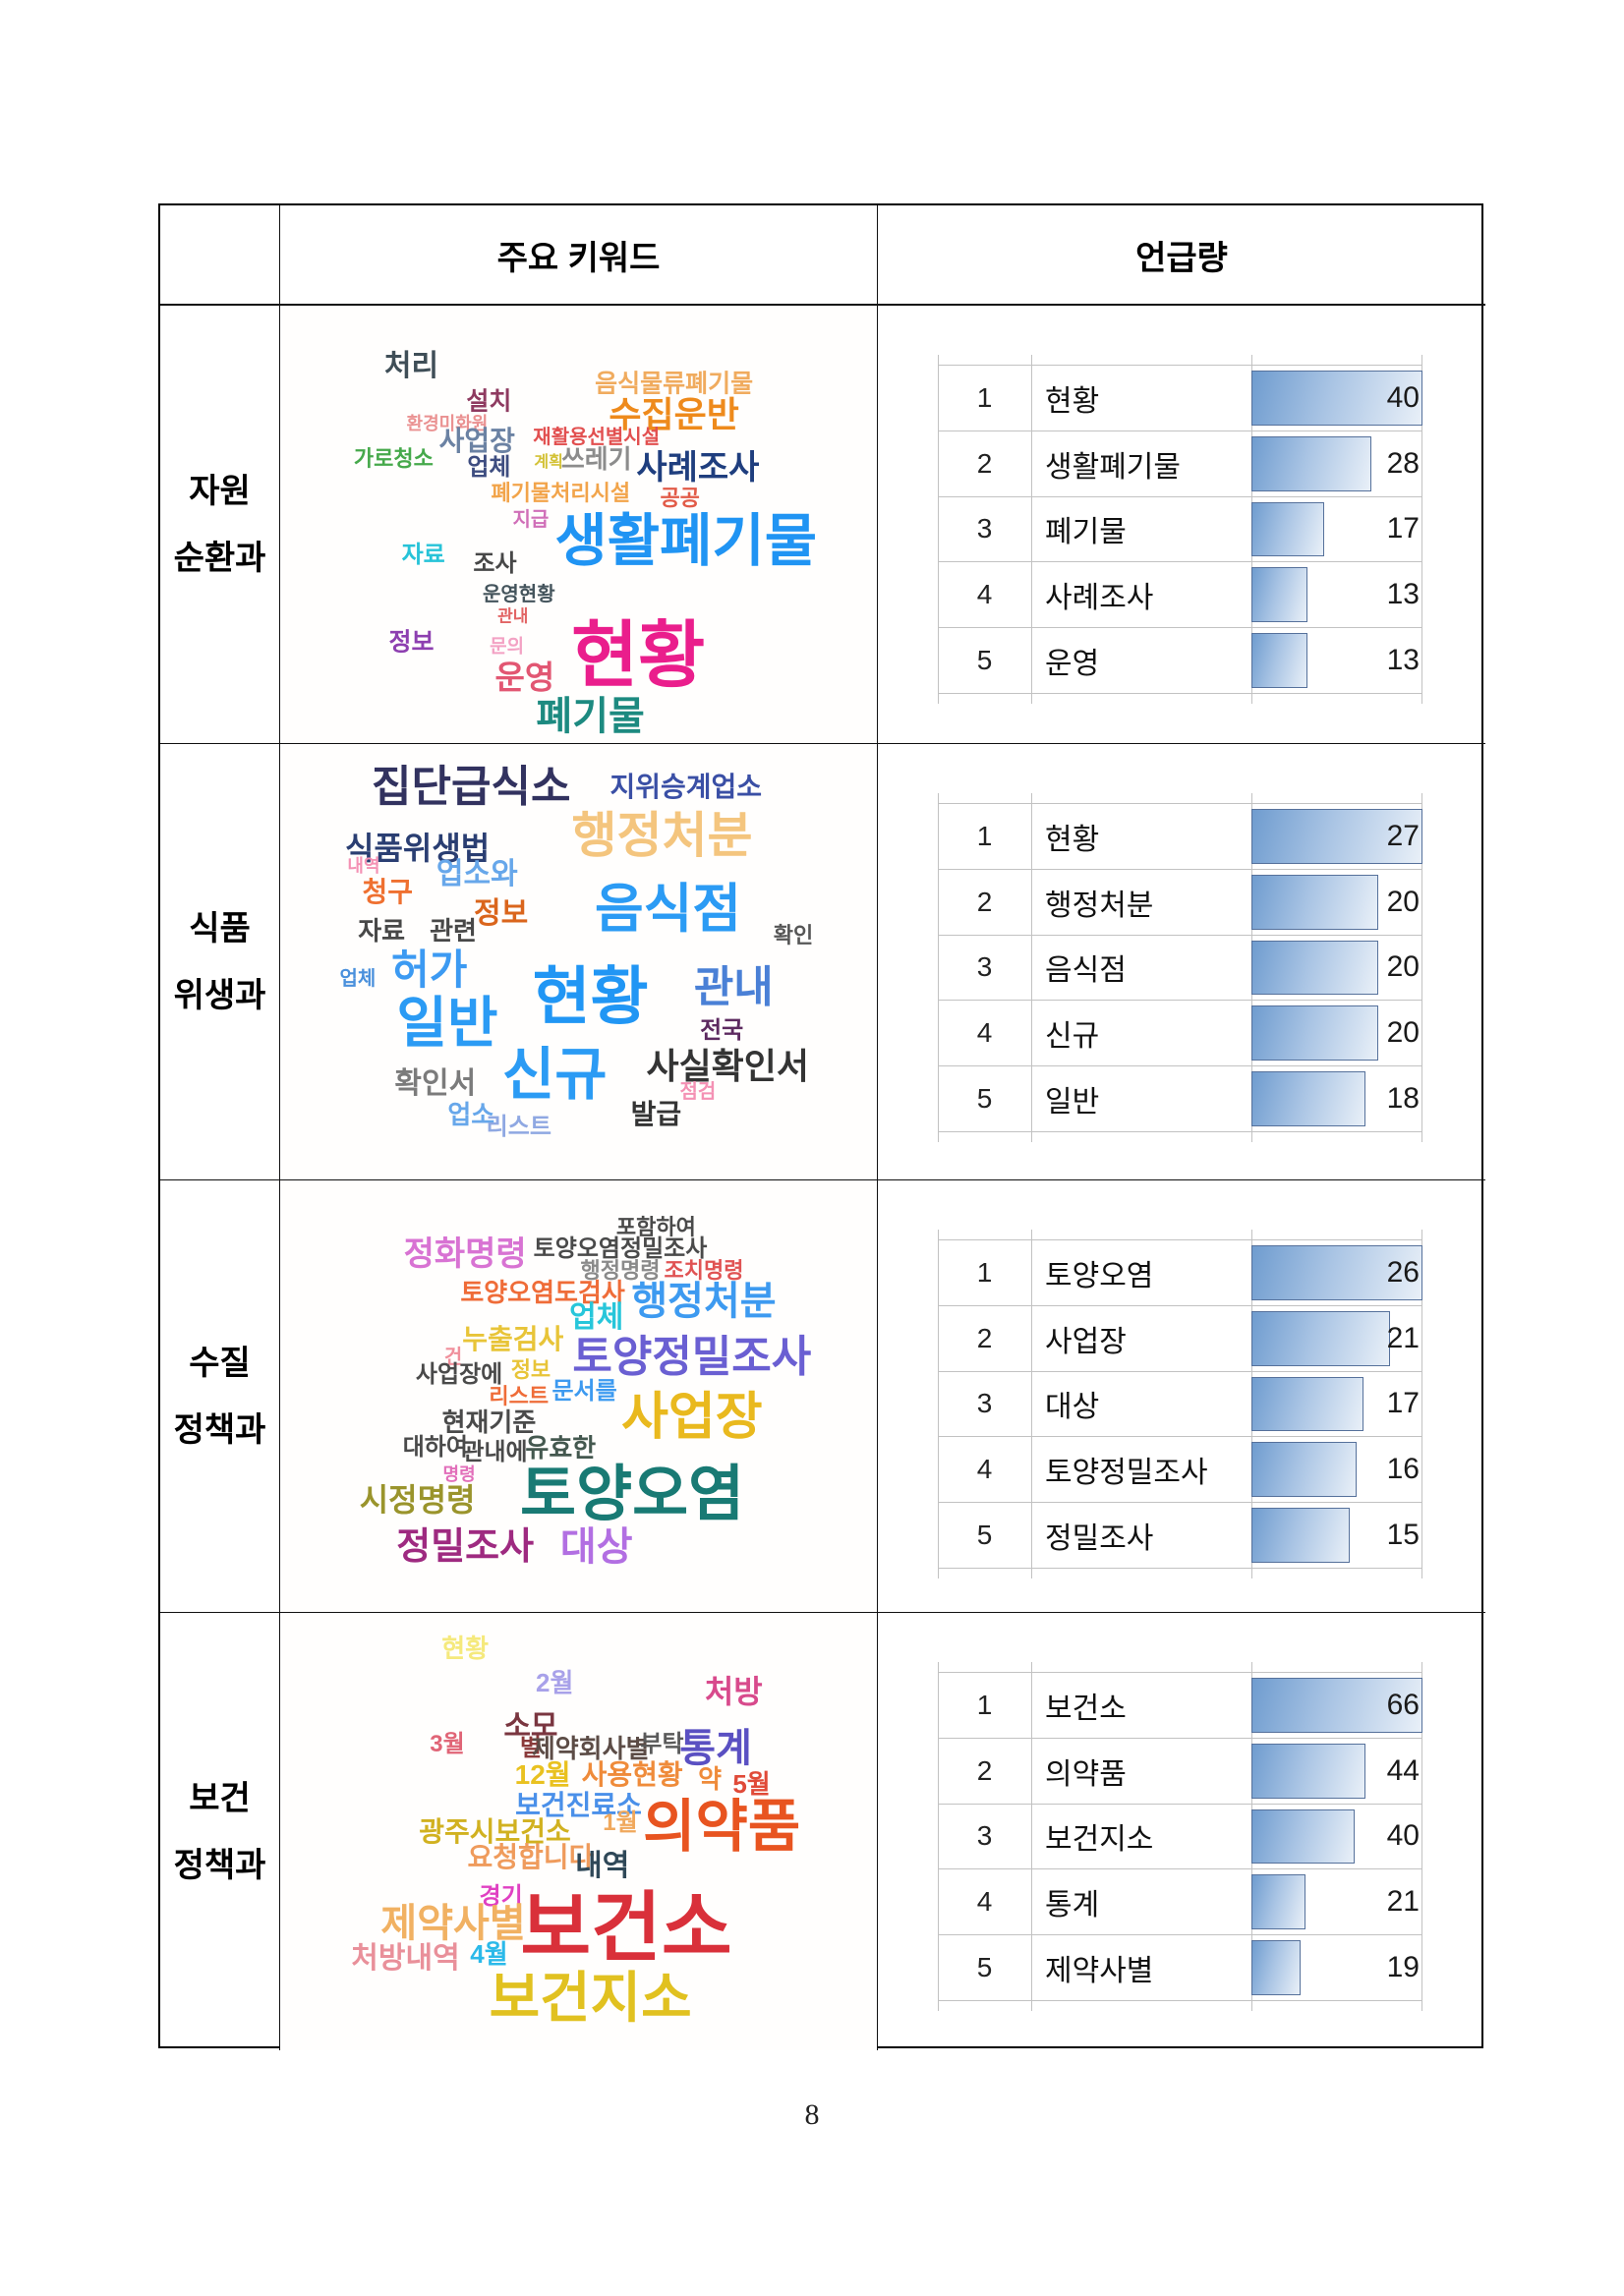  What do you see at coordinates (1403, 836) in the screenshot?
I see `chart-value: 27` at bounding box center [1403, 836].